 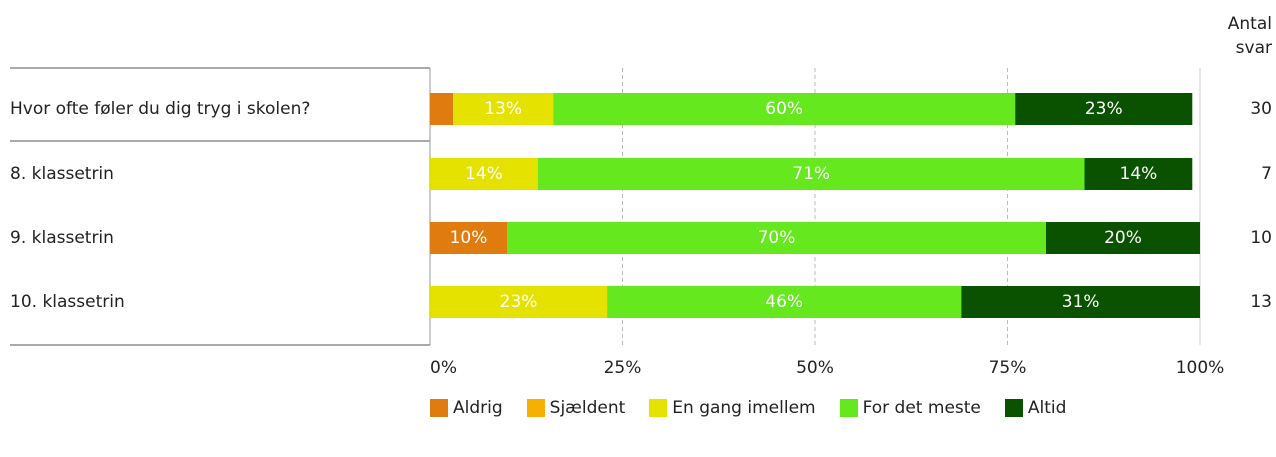 What do you see at coordinates (1266, 174) in the screenshot?
I see `count-label: 7` at bounding box center [1266, 174].